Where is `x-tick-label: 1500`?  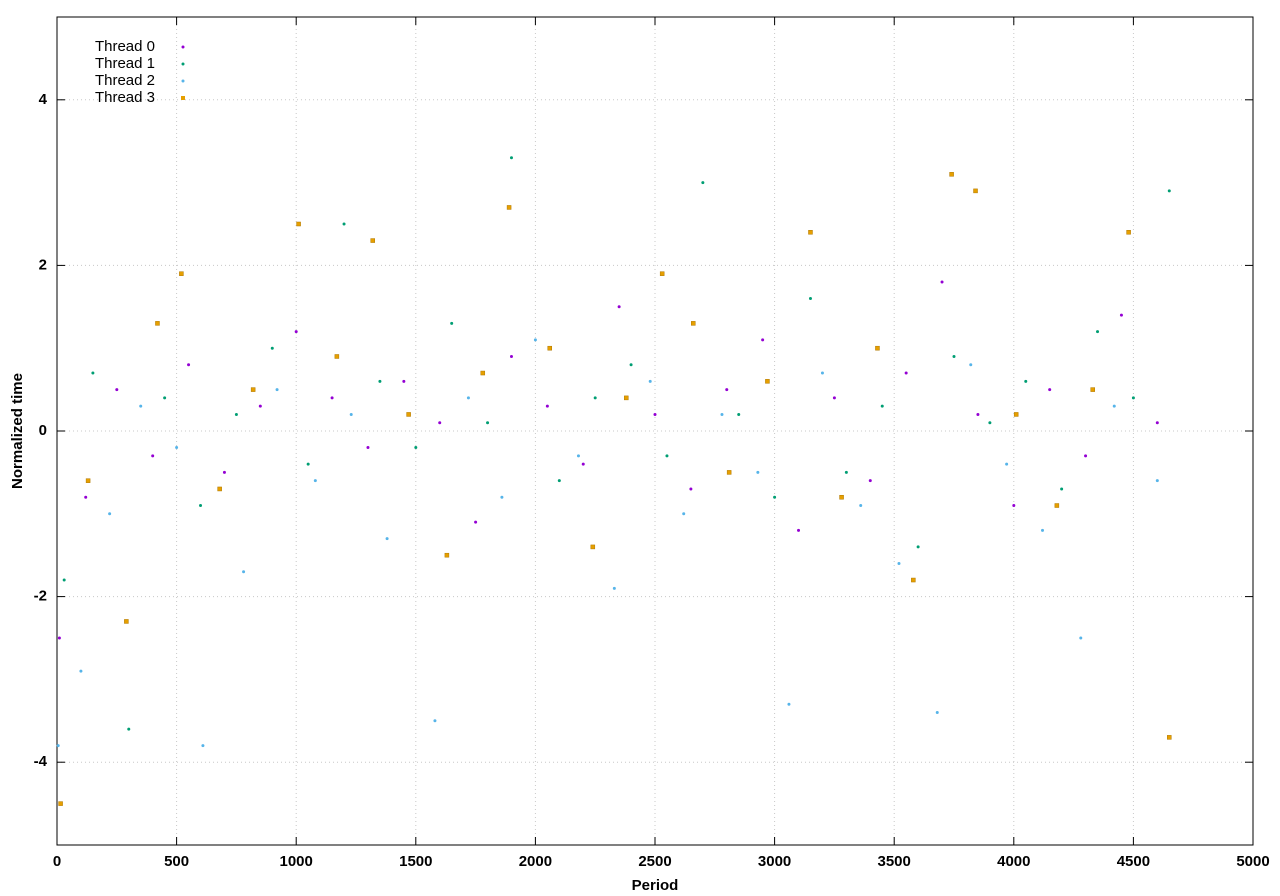
x-tick-label: 1500 is located at coordinates (415, 861).